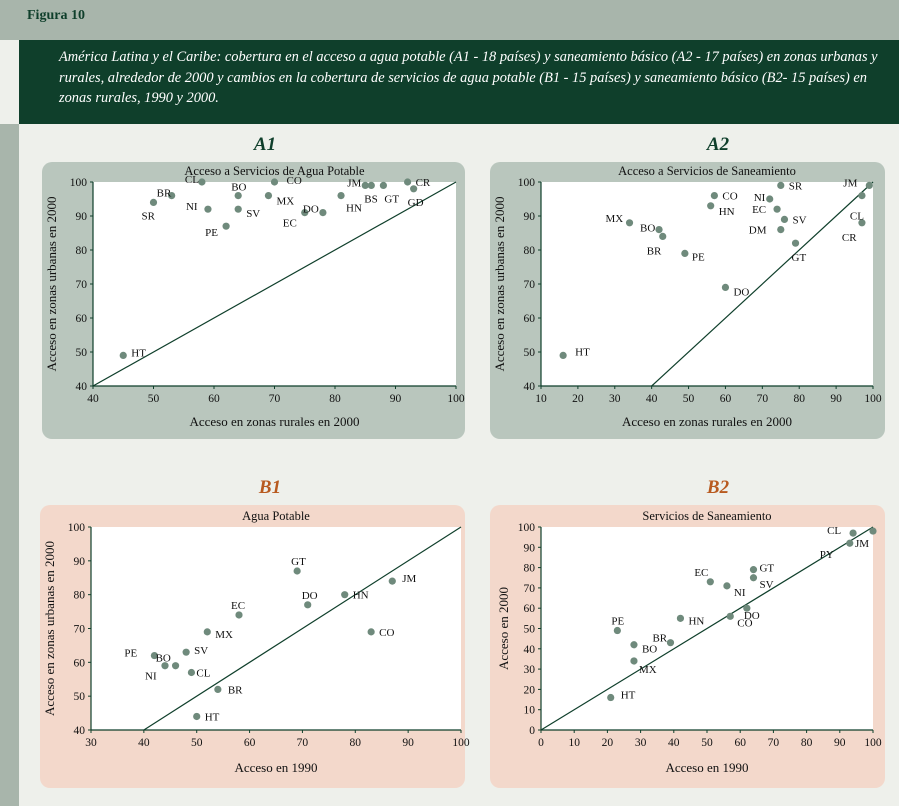  What do you see at coordinates (274, 171) in the screenshot?
I see `chart-title: Acceso a Servicios de Agua Potable` at bounding box center [274, 171].